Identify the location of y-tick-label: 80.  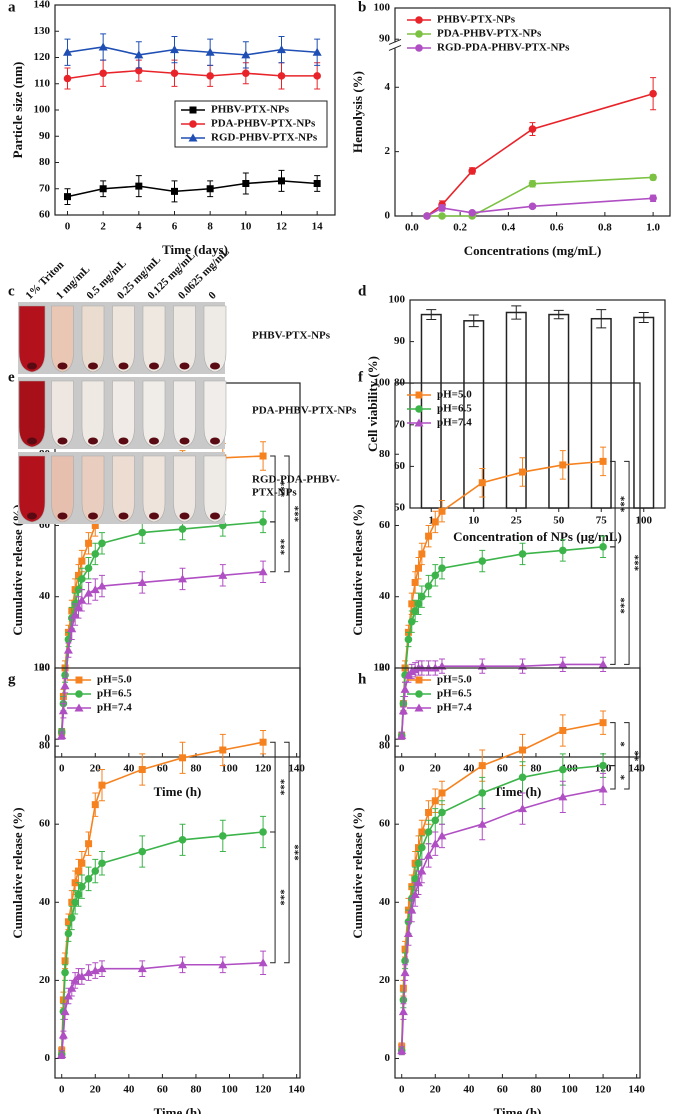
(45, 746).